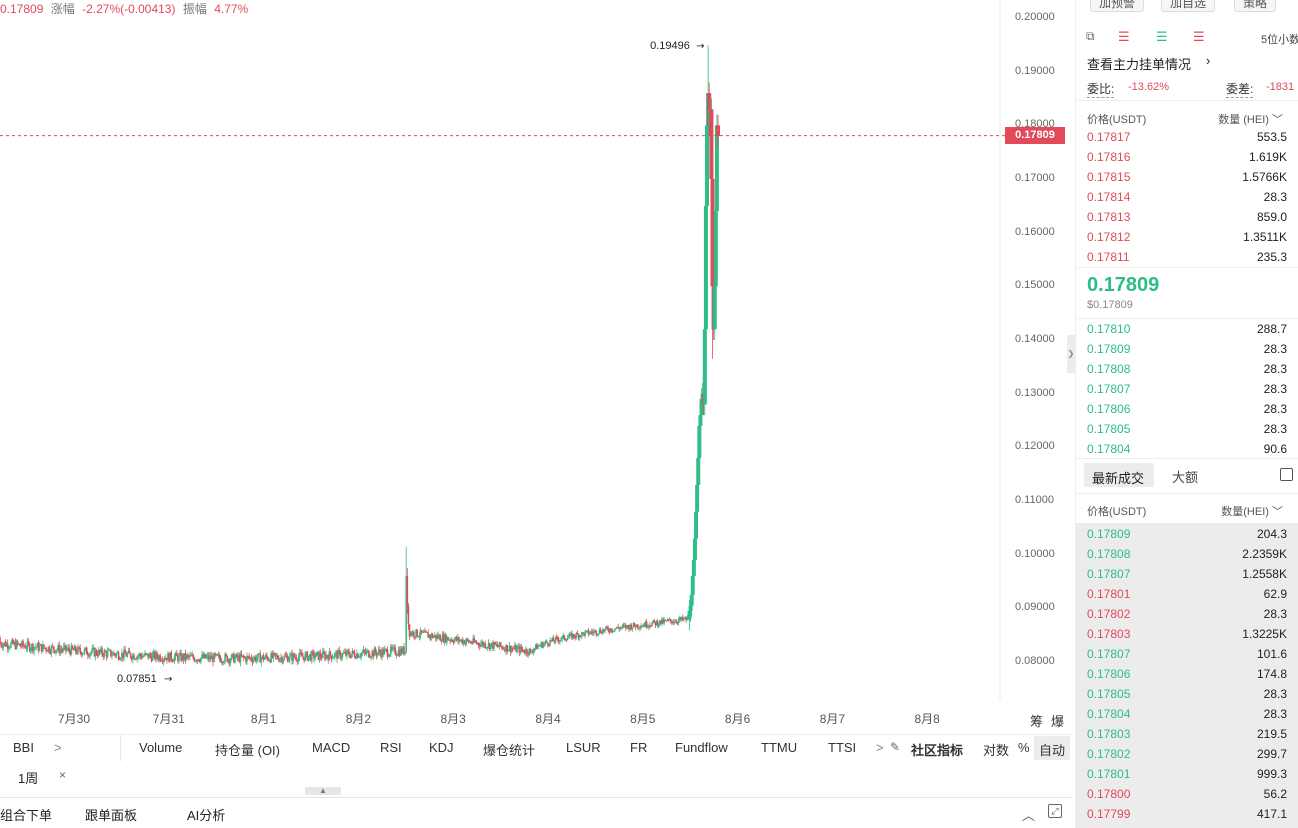 Image resolution: width=1298 pixels, height=828 pixels. What do you see at coordinates (895, 747) in the screenshot?
I see `edit-icon: ✎` at bounding box center [895, 747].